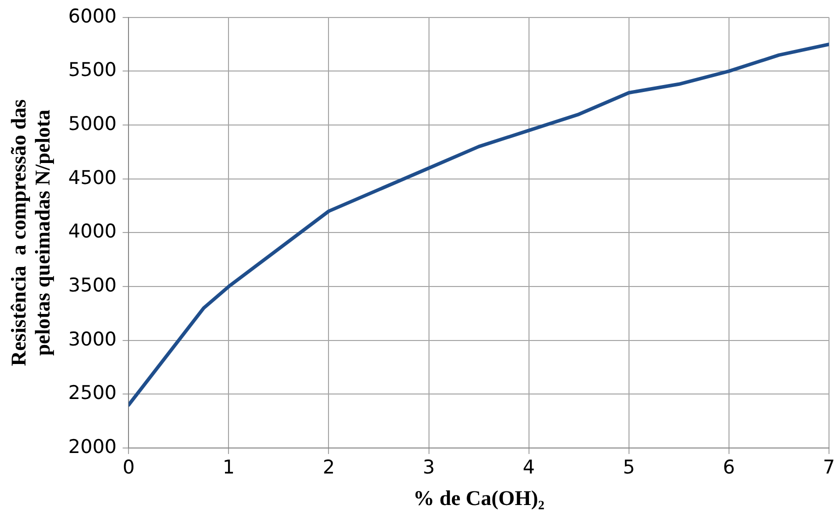 The image size is (838, 520). What do you see at coordinates (328, 467) in the screenshot?
I see `x-tick-label: 2` at bounding box center [328, 467].